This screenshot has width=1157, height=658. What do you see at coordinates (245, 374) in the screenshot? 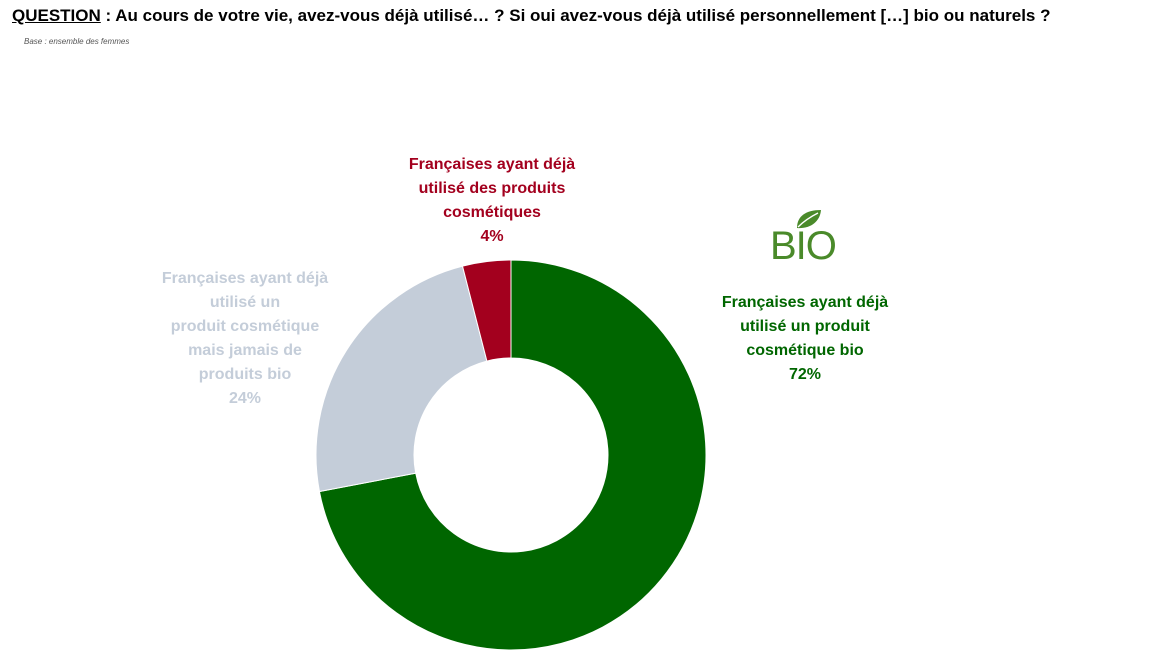
I see `slice-label-never-bio-line: produits bio` at bounding box center [245, 374].